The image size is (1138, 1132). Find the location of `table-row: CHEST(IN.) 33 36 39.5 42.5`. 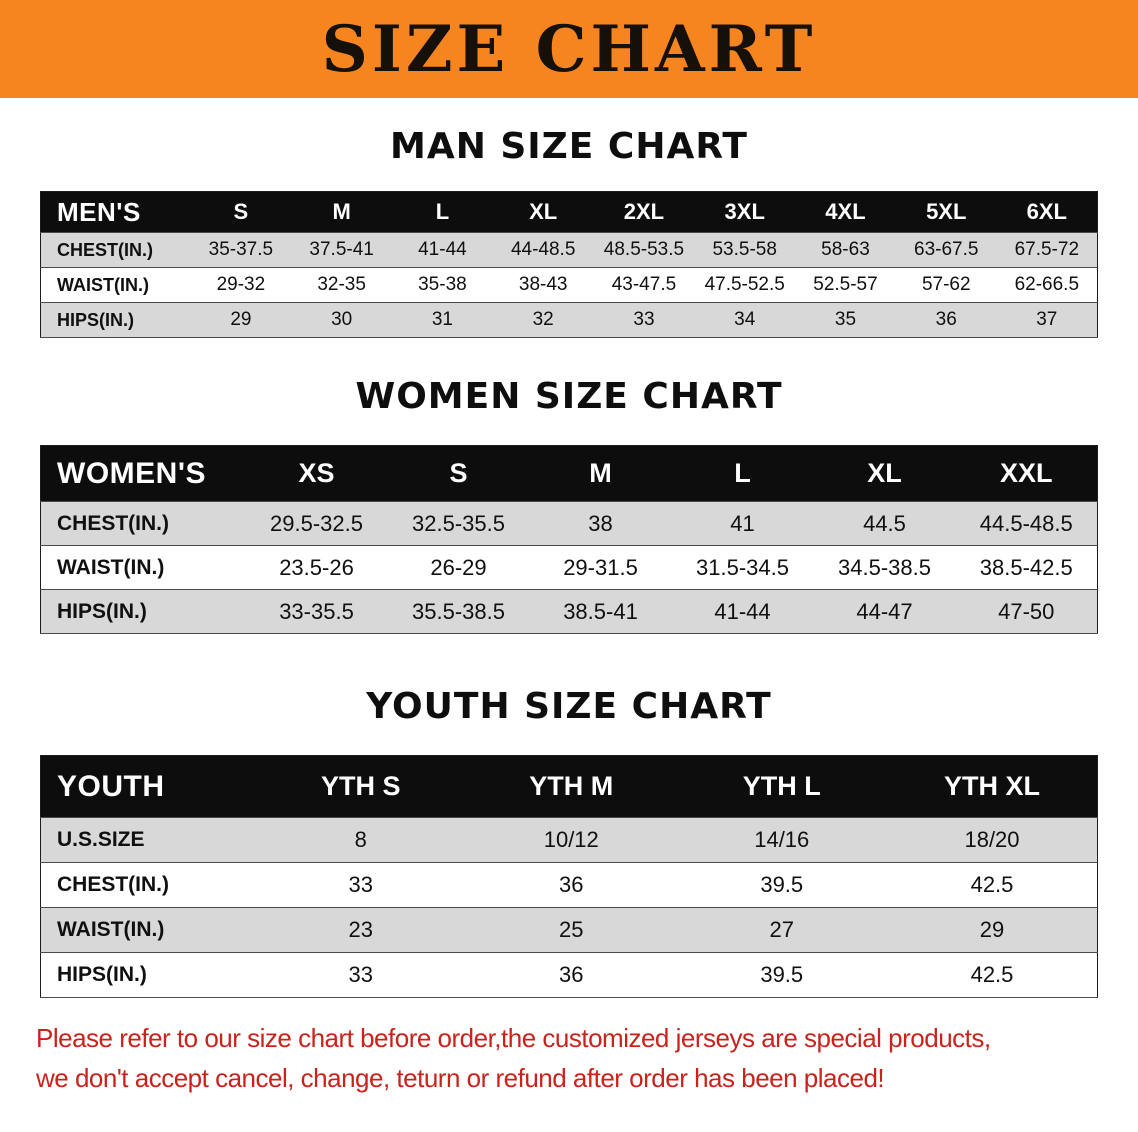

table-row: CHEST(IN.) 33 36 39.5 42.5 is located at coordinates (569, 885).